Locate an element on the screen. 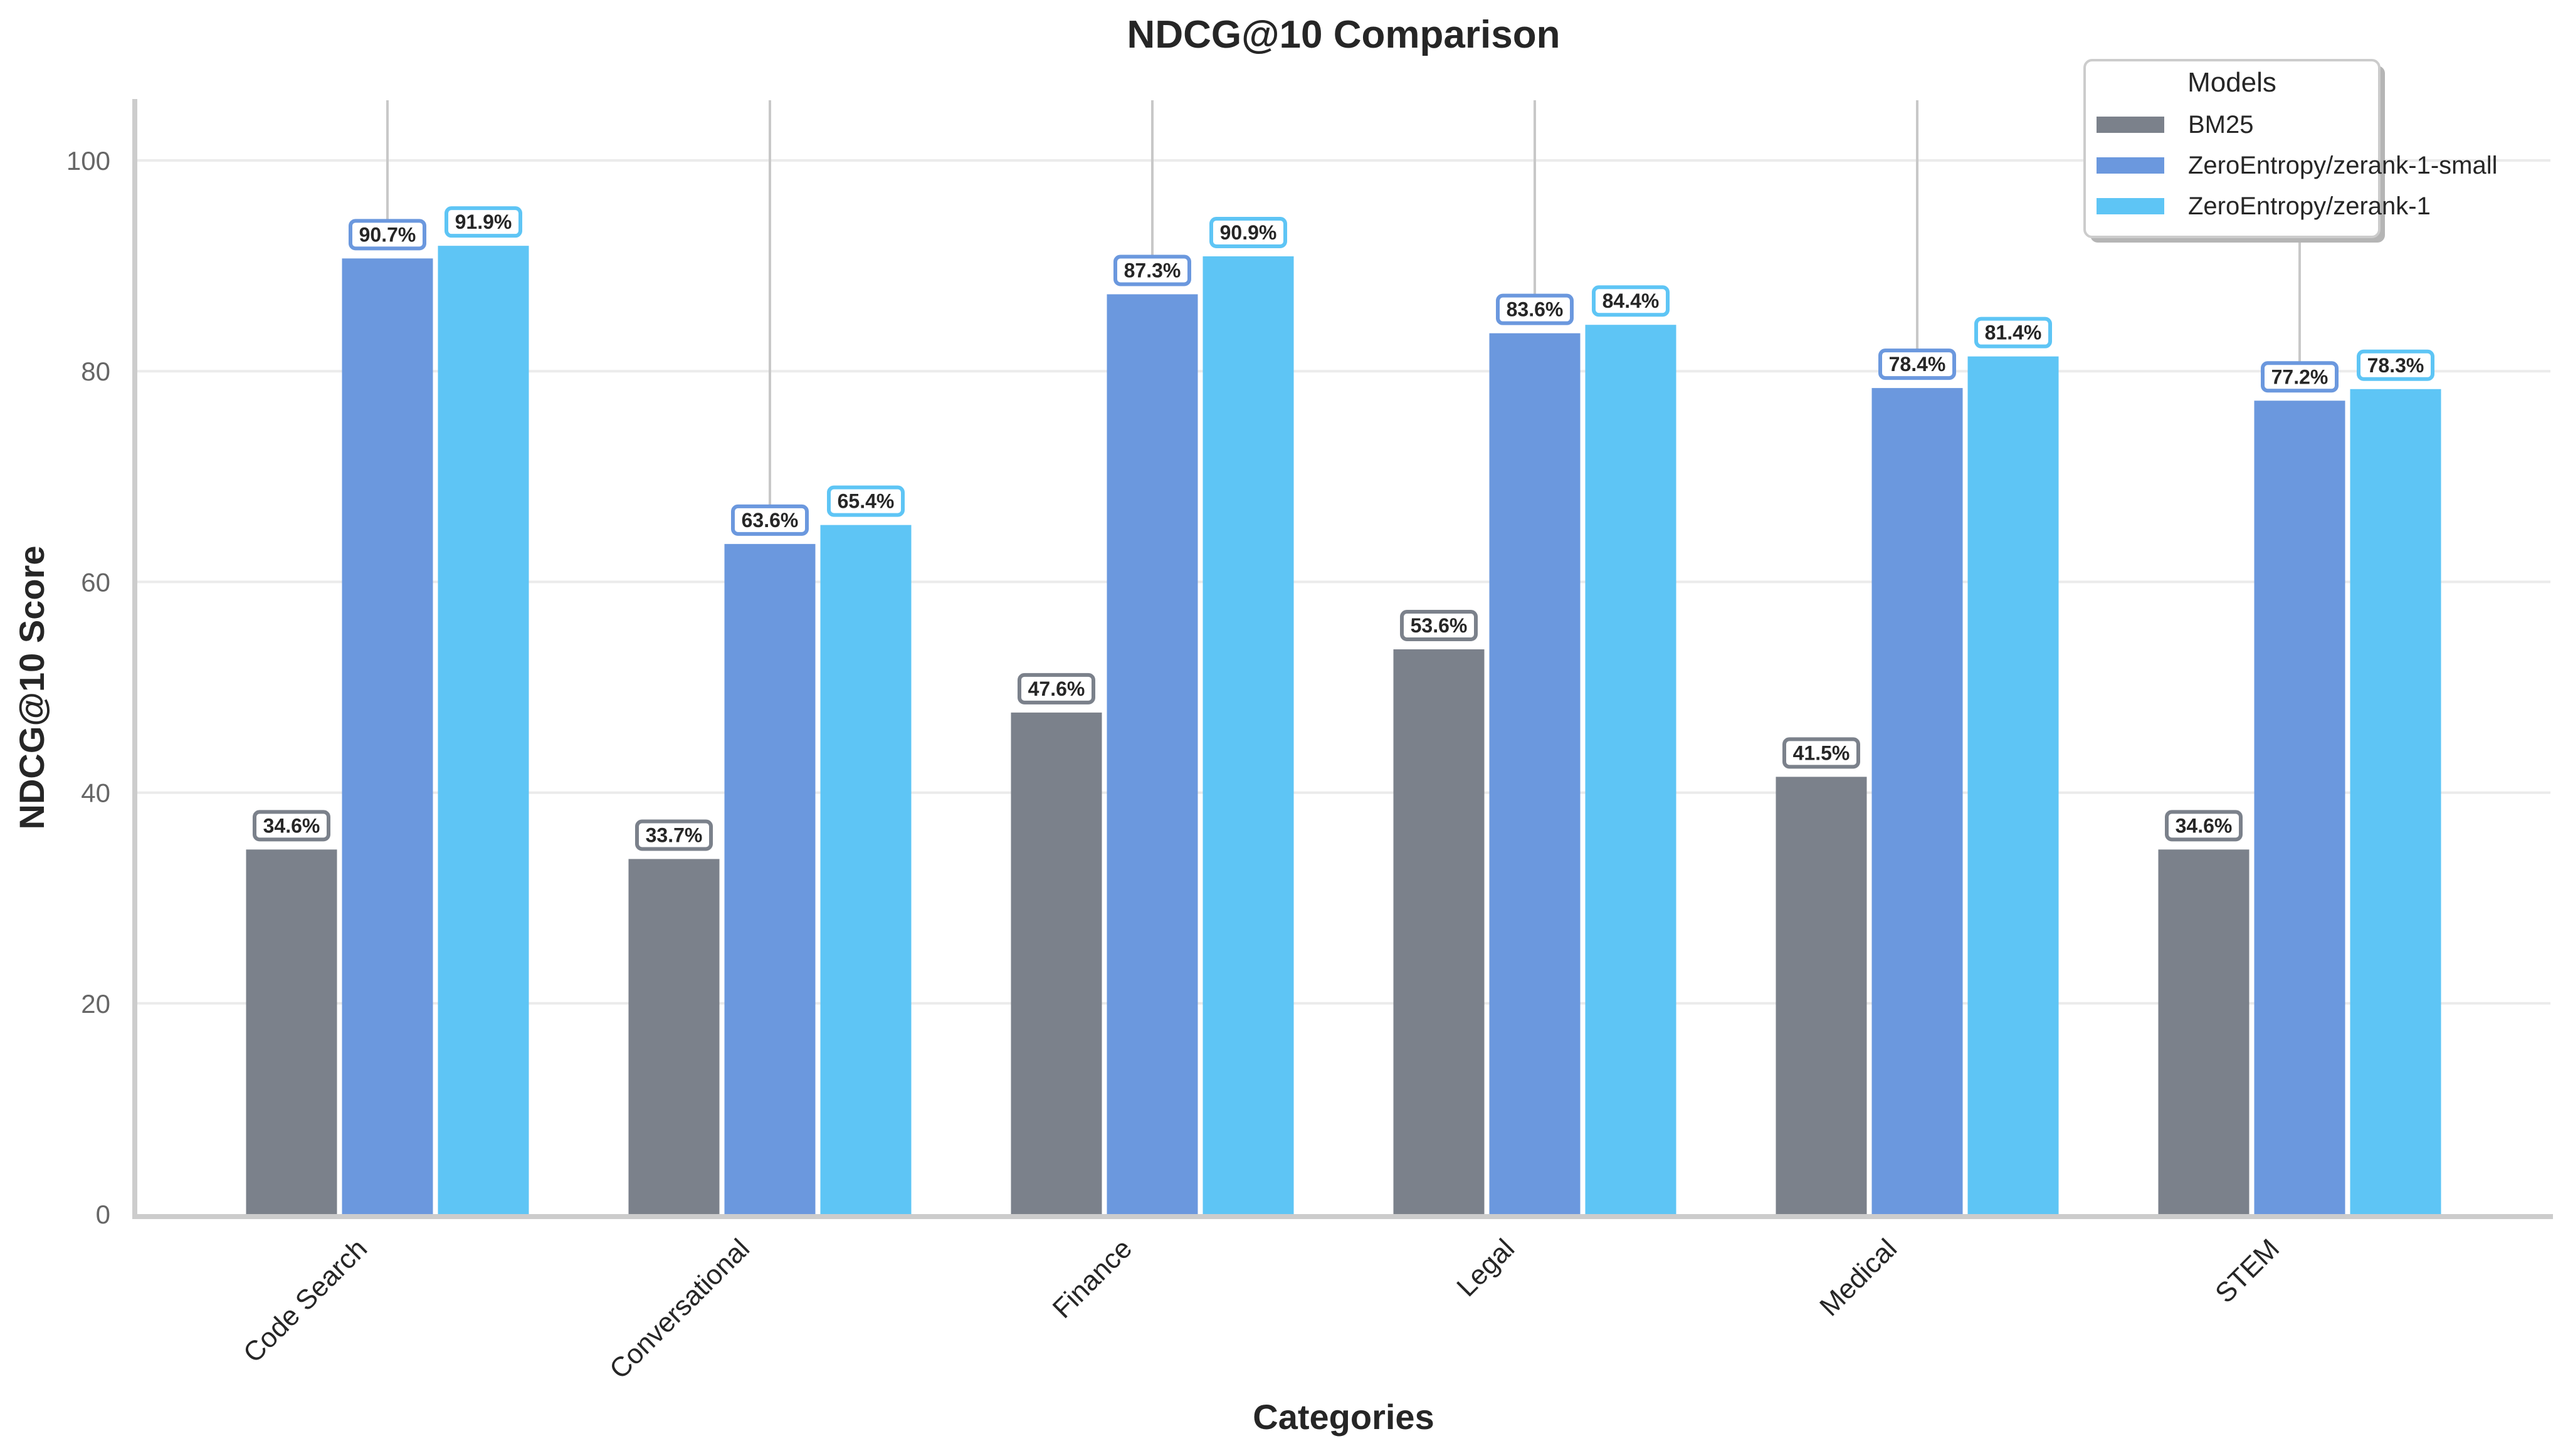 The image size is (2568, 1456). y-axis-label: NDCG@10 Score is located at coordinates (31, 688).